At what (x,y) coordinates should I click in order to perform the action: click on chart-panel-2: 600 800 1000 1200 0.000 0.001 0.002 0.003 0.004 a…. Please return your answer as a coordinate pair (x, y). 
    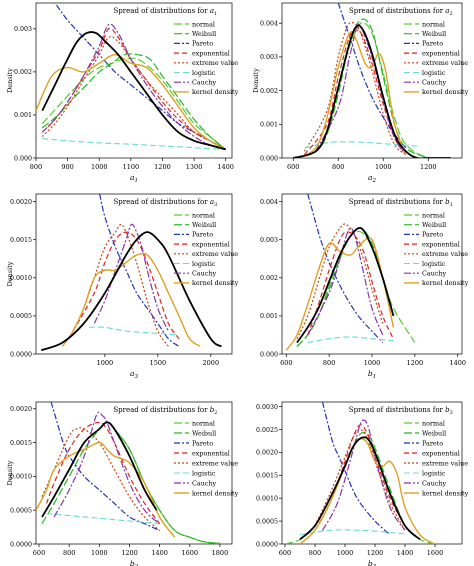
    Looking at the image, I should click on (360, 93).